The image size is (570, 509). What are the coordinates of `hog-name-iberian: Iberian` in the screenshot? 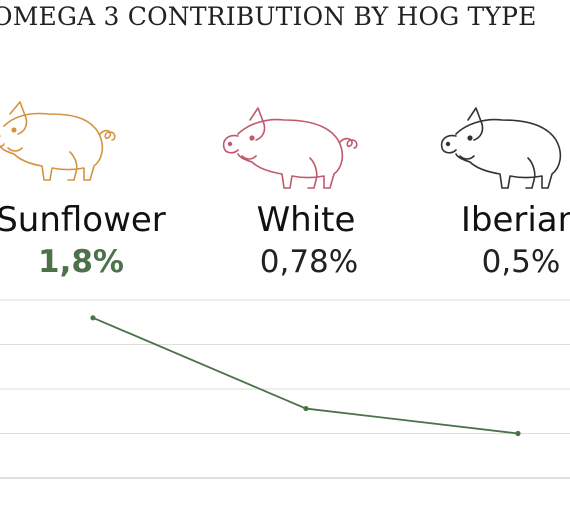 It's located at (515, 220).